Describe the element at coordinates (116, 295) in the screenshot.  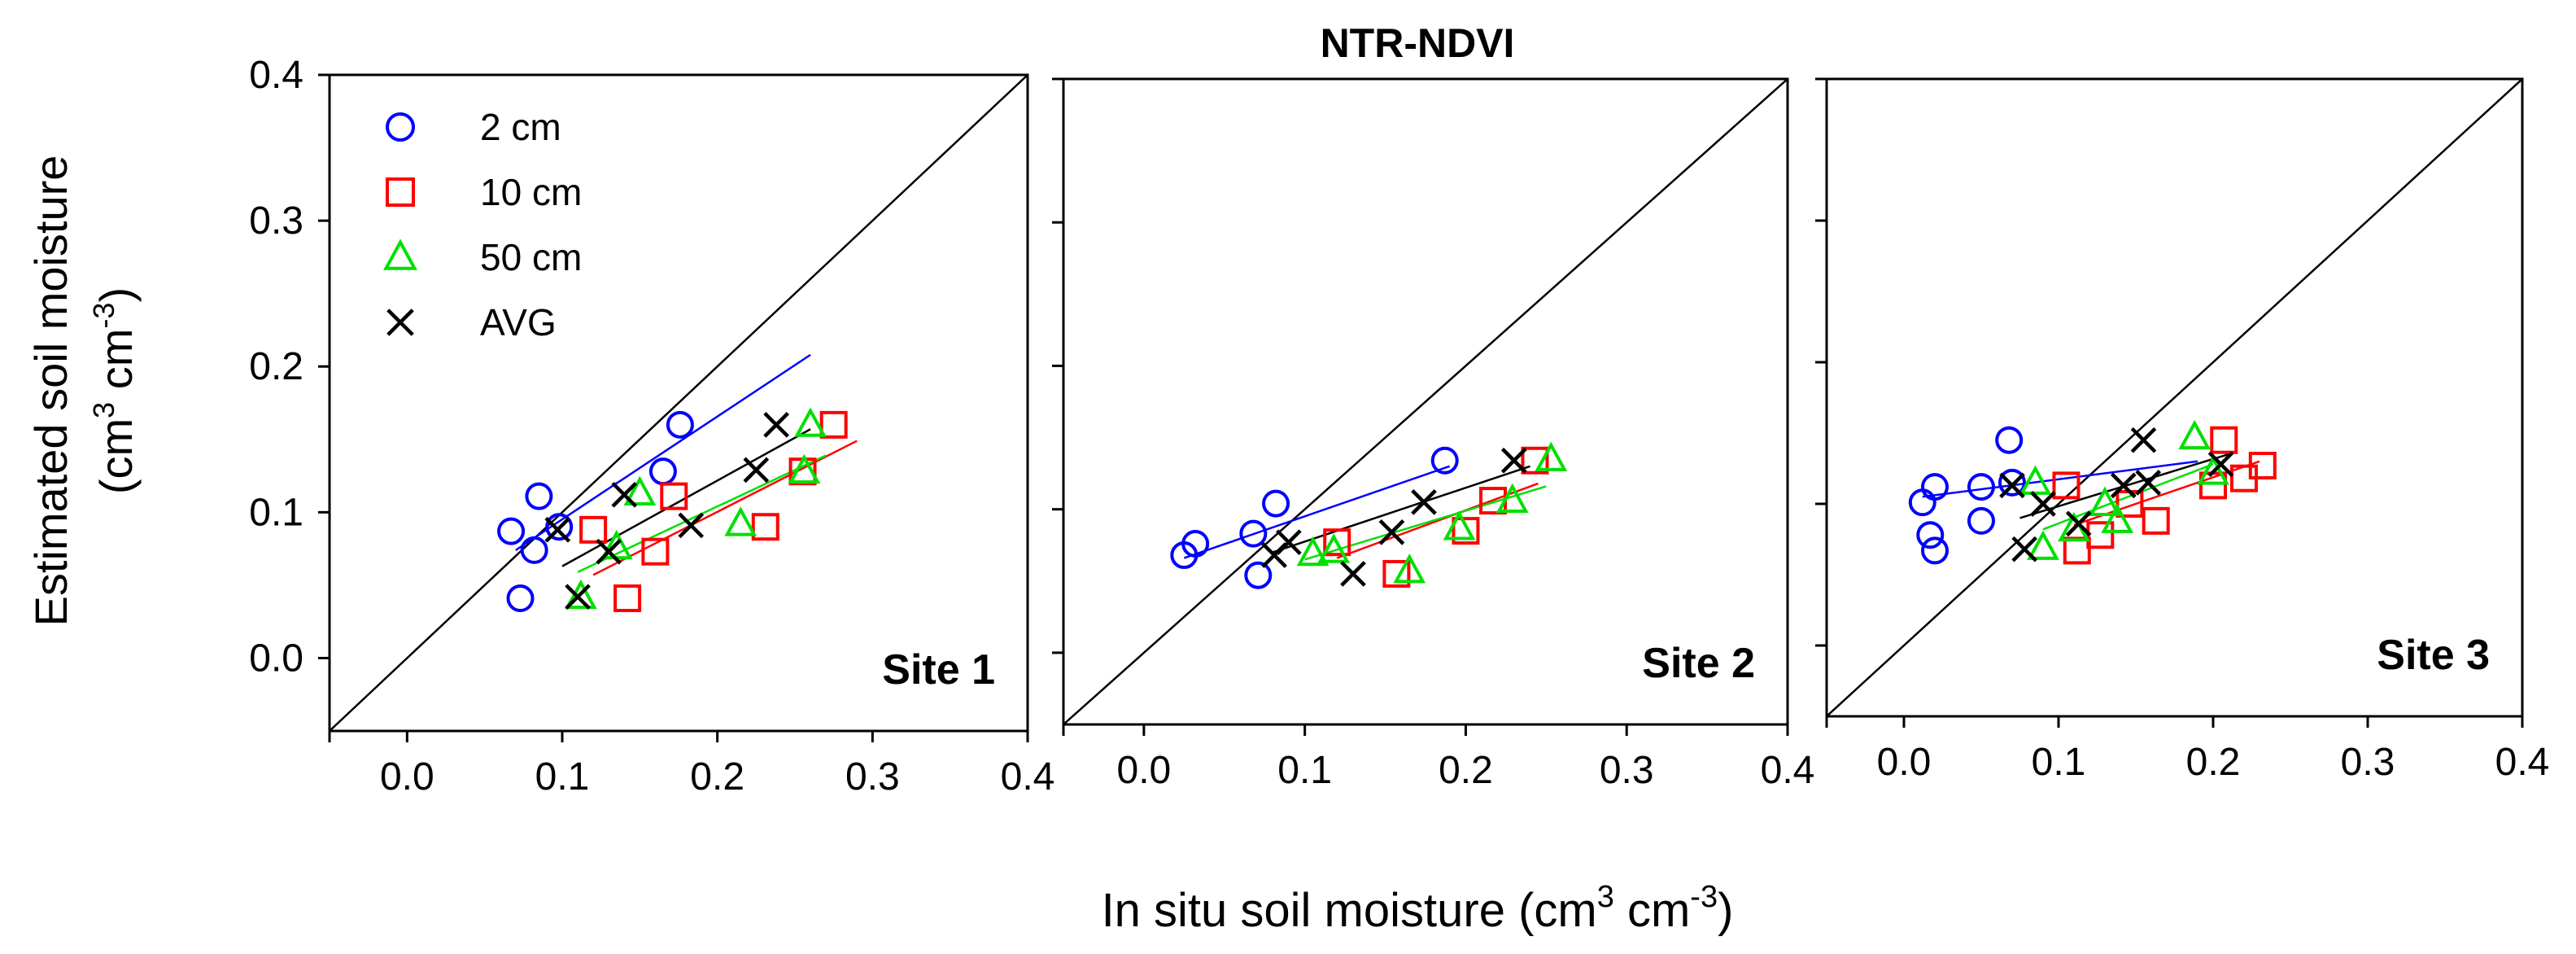
I see `y-axis-label-end: )` at that location.